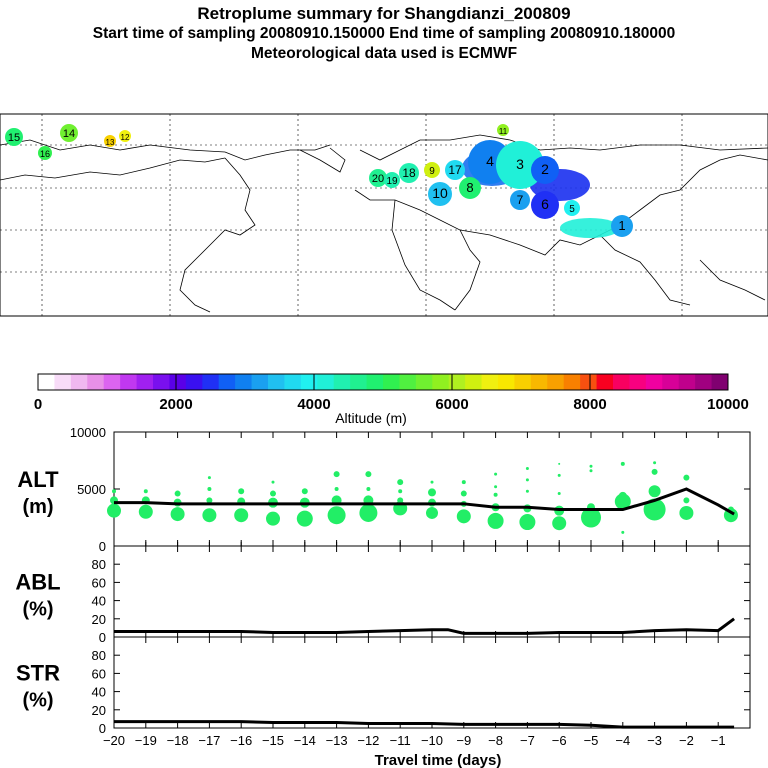  I want to click on trajectory-day-label: 3, so click(520, 164).